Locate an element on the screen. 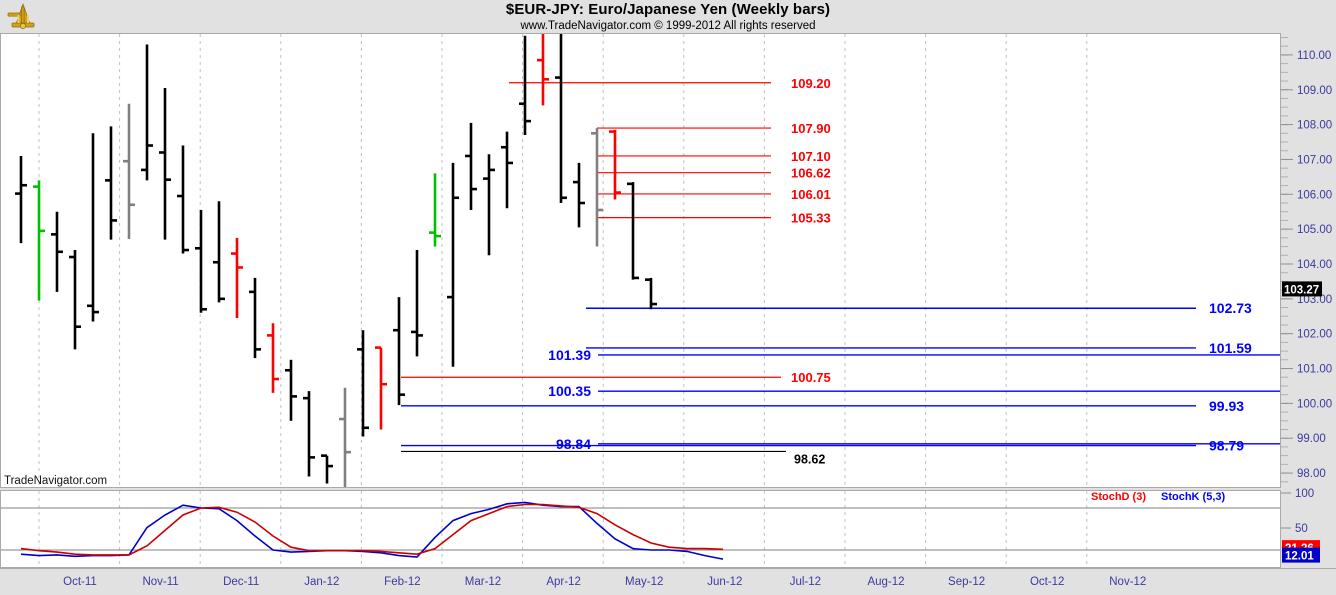 The image size is (1336, 595). resistance-label: 106.01 is located at coordinates (811, 194).